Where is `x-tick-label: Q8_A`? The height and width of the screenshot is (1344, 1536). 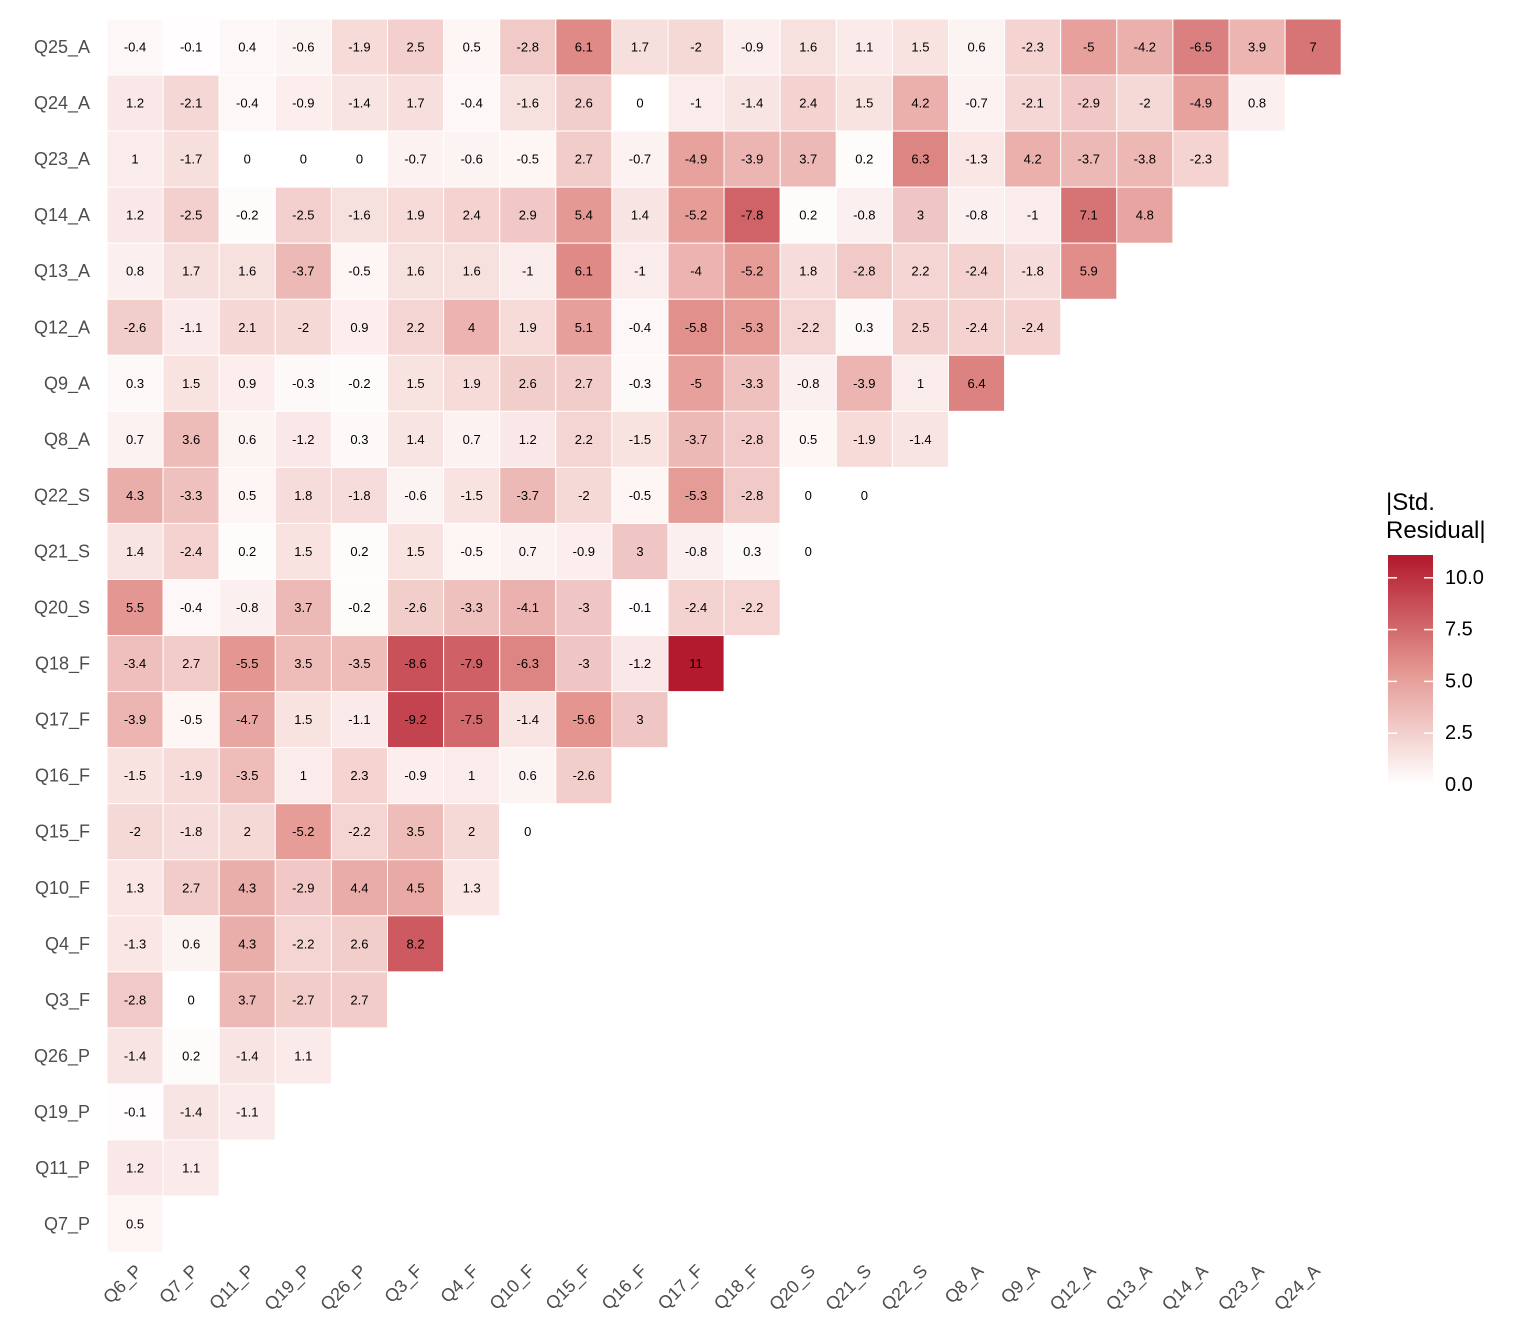 x-tick-label: Q8_A is located at coordinates (964, 1284).